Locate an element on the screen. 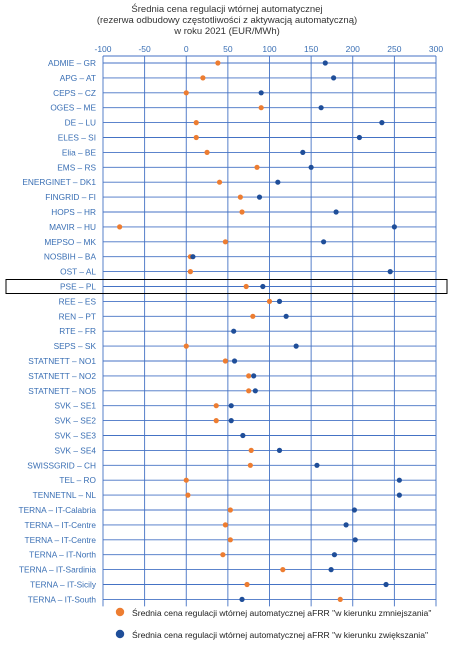 The image size is (455, 646). x-tick-label: 50 is located at coordinates (228, 49).